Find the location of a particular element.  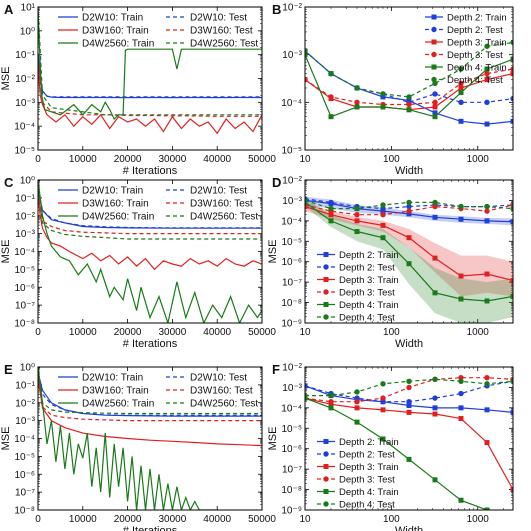

legend-label: D3W160: Train is located at coordinates (115, 31).